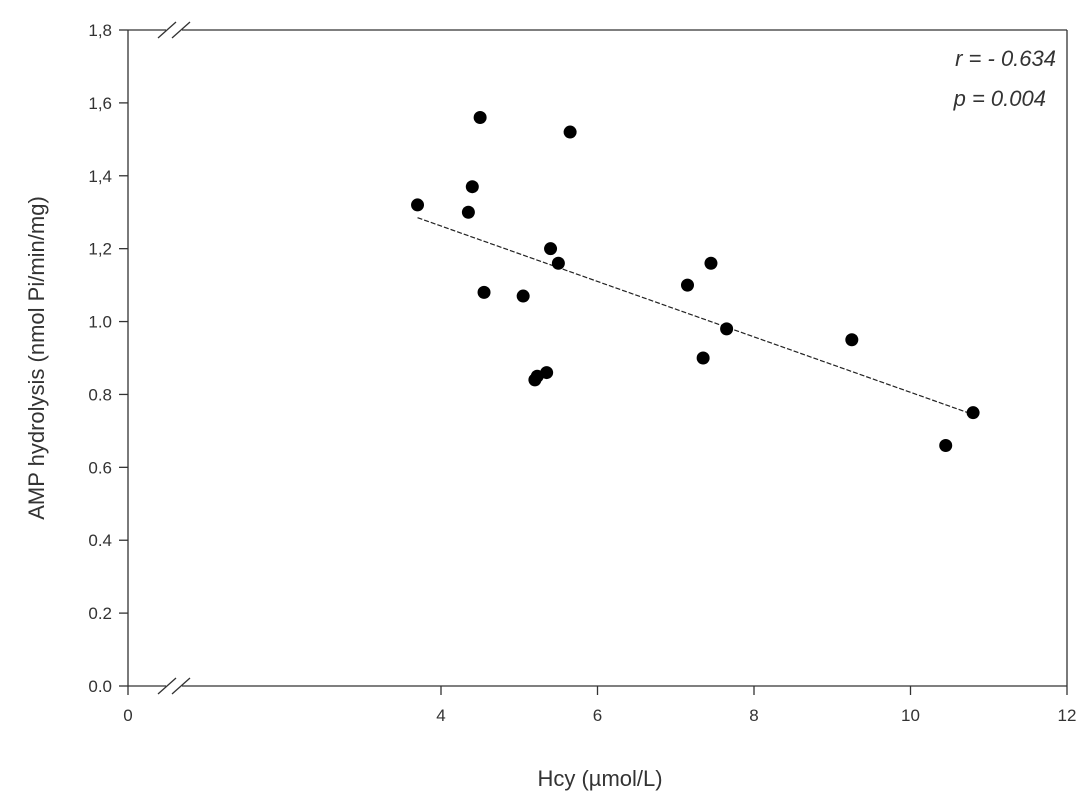 The height and width of the screenshot is (799, 1085). What do you see at coordinates (440, 715) in the screenshot?
I see `x-tick-label: 4` at bounding box center [440, 715].